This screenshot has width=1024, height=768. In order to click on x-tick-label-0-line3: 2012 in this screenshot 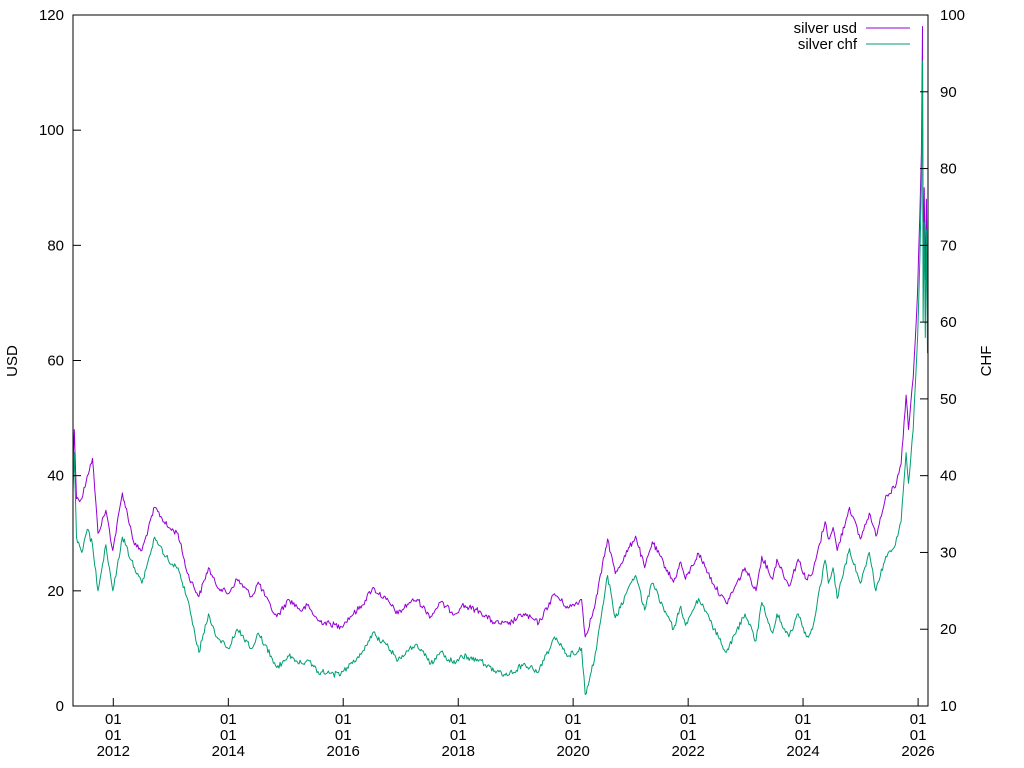, I will do `click(113, 751)`.